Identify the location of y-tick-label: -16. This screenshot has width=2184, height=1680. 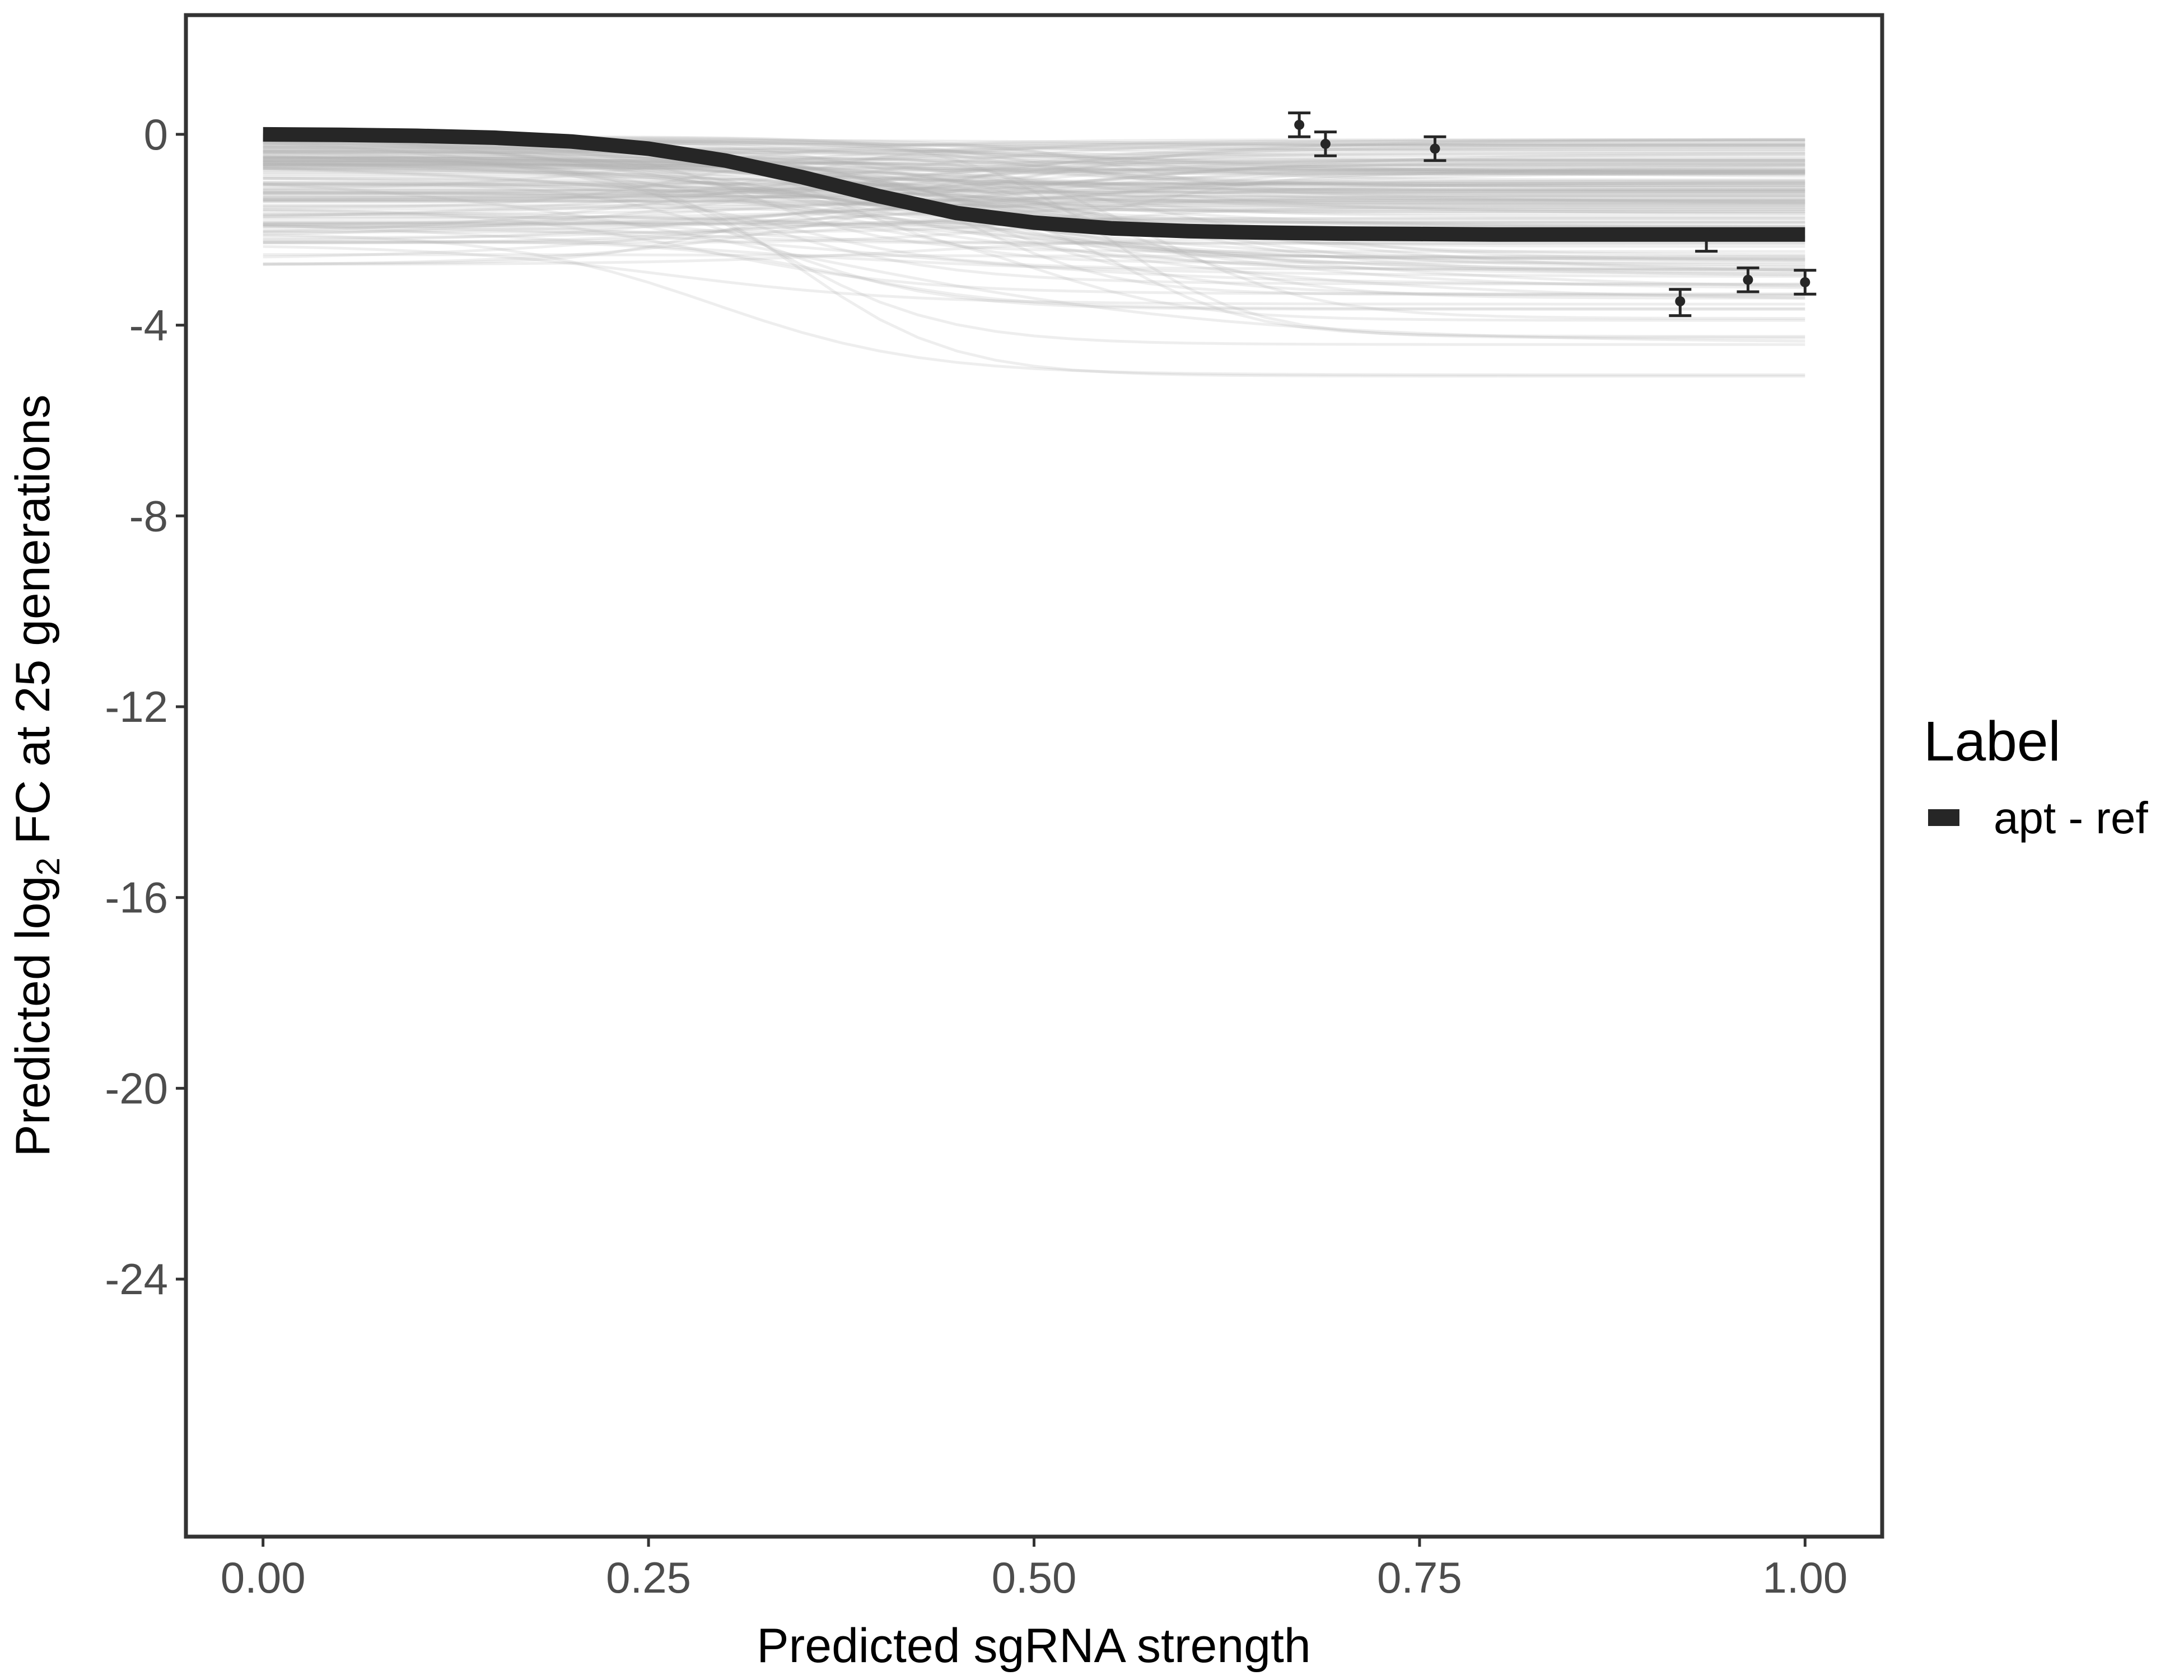
(136, 898).